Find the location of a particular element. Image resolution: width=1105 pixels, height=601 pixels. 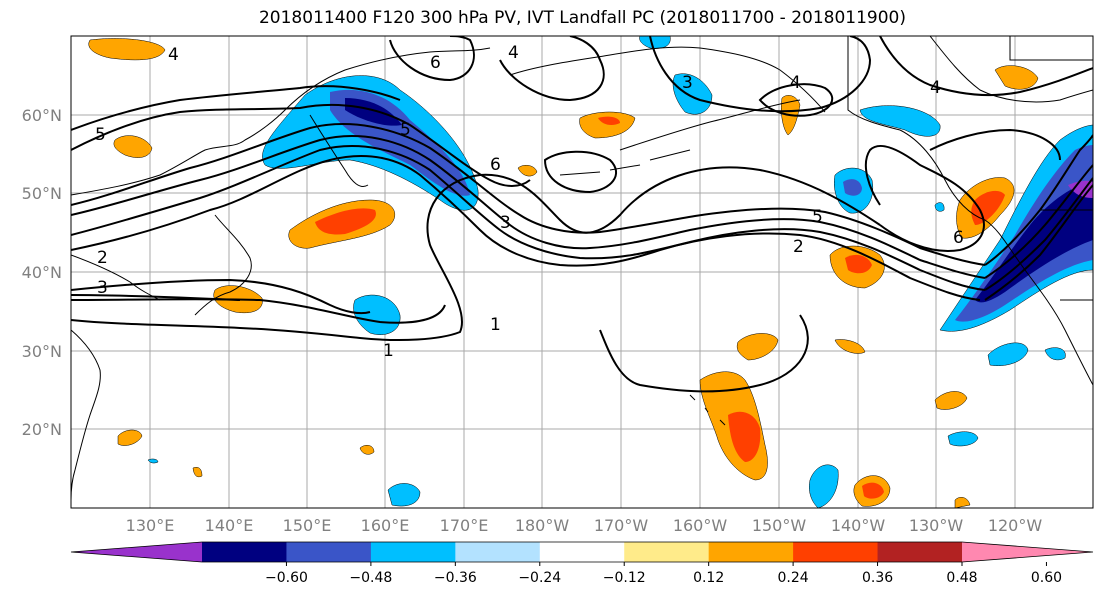

lat-label: 20°N is located at coordinates (42, 429).